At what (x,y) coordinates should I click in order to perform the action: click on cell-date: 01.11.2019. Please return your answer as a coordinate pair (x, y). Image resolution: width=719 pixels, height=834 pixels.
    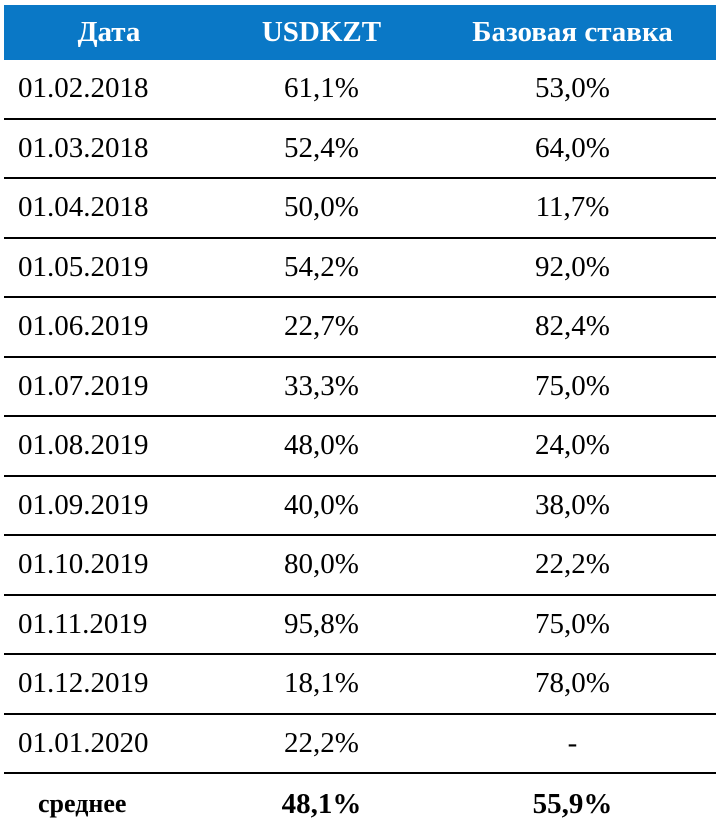
    Looking at the image, I should click on (109, 624).